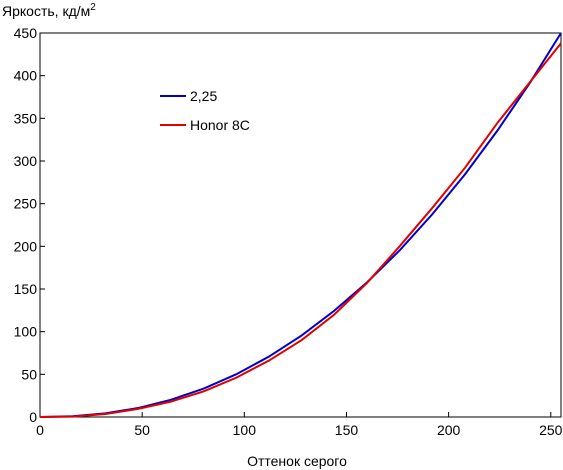 Image resolution: width=563 pixels, height=470 pixels. Describe the element at coordinates (33, 417) in the screenshot. I see `y-tick-label: 0` at that location.